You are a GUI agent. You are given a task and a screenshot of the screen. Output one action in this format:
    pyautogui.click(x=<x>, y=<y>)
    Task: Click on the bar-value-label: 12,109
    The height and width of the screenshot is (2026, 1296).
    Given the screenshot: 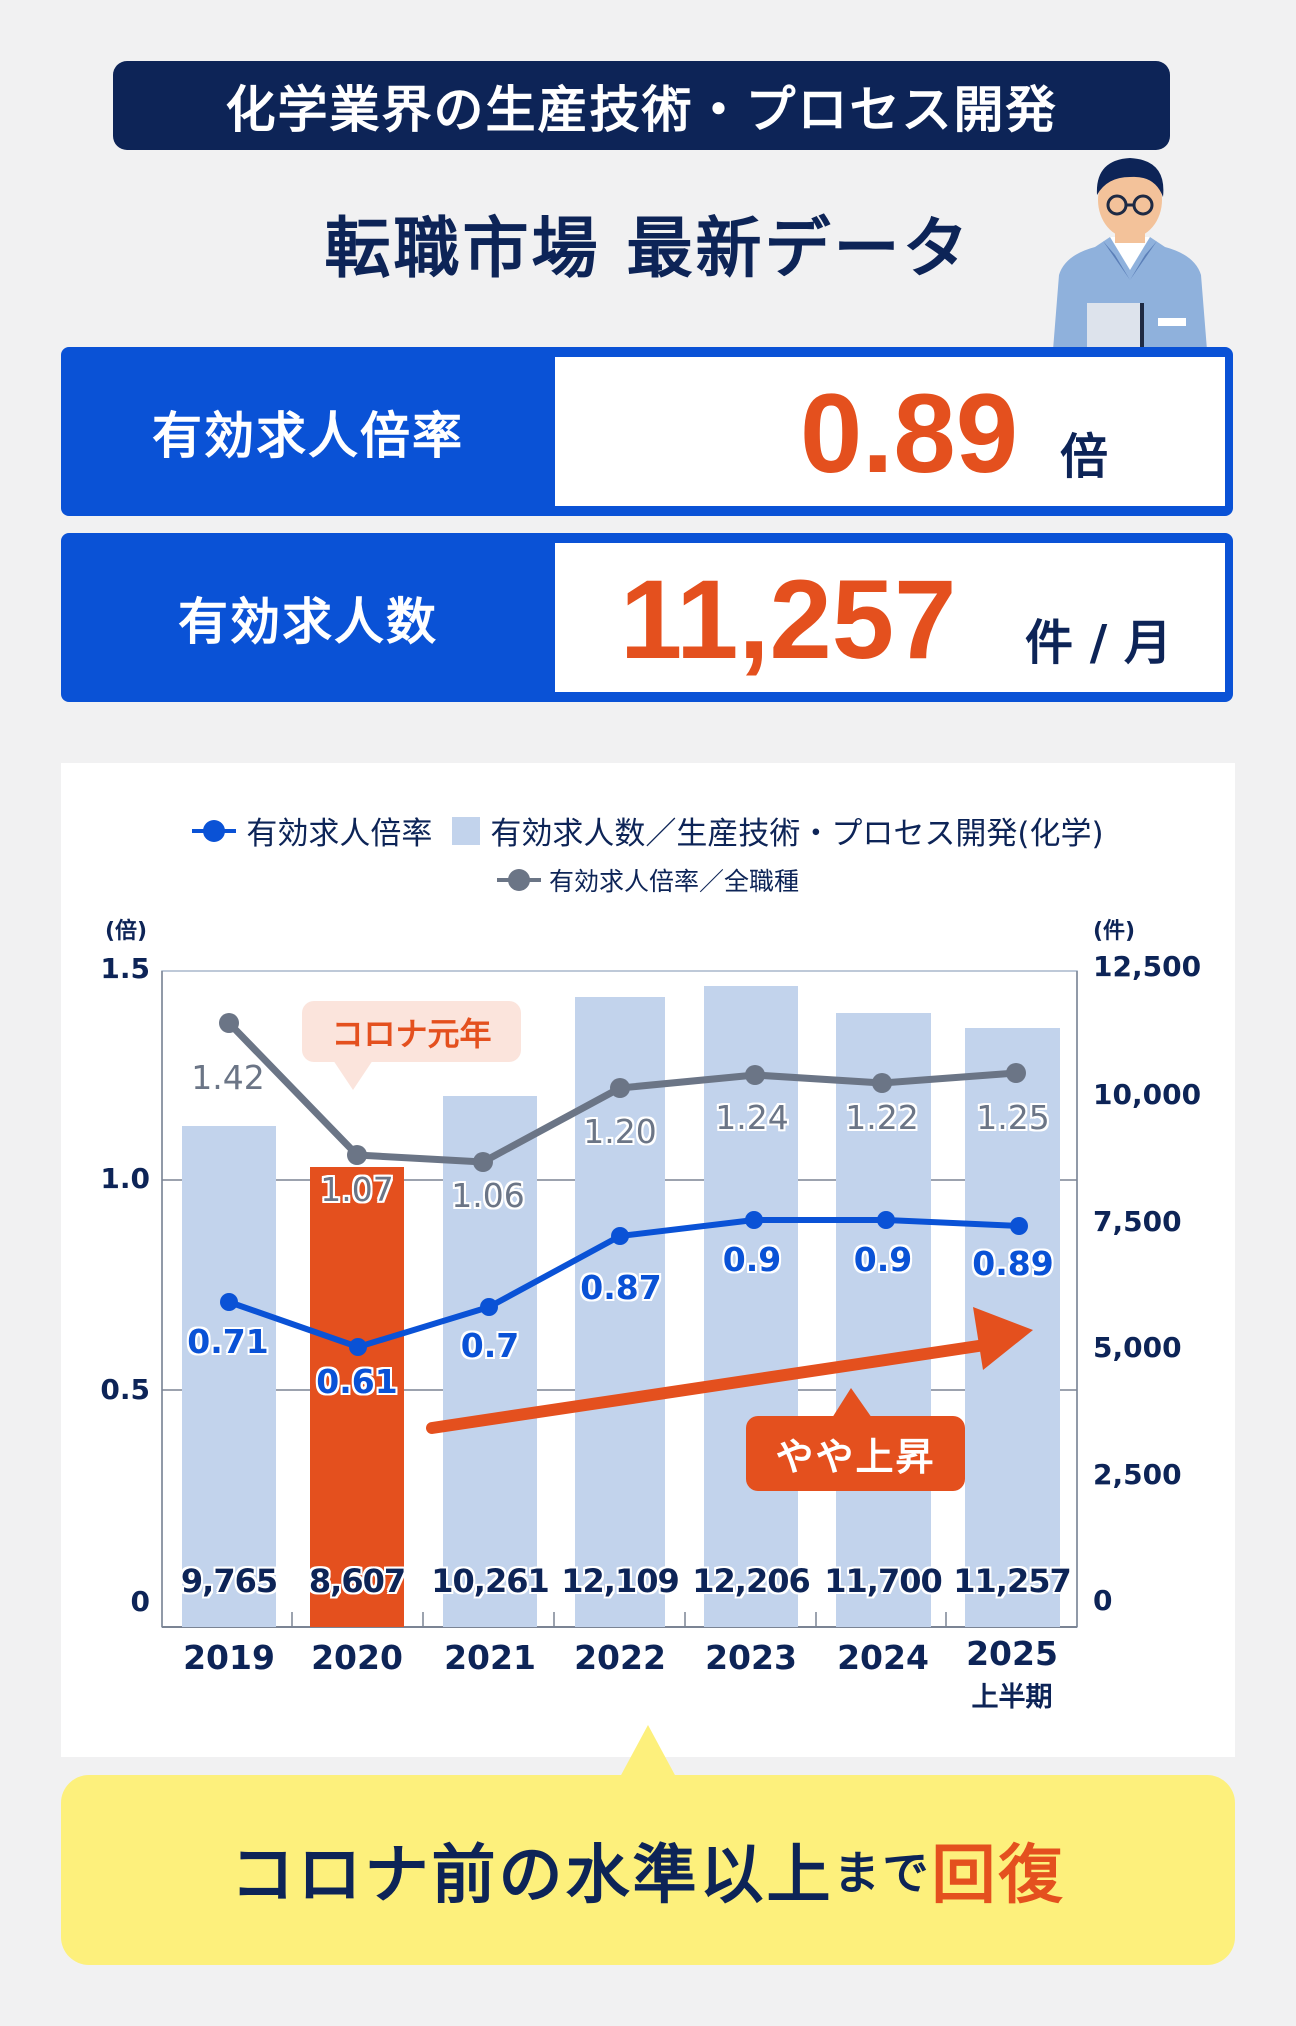 What is the action you would take?
    pyautogui.click(x=620, y=1581)
    